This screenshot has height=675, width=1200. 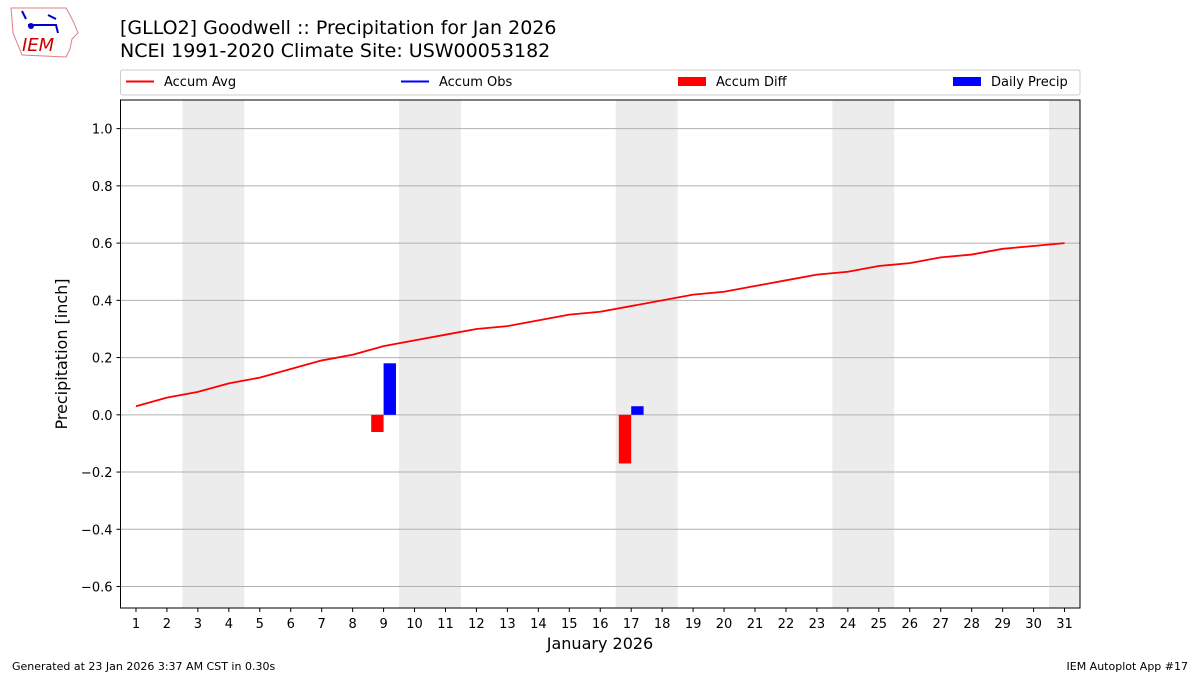 What do you see at coordinates (693, 624) in the screenshot?
I see `x-tick-label: 19` at bounding box center [693, 624].